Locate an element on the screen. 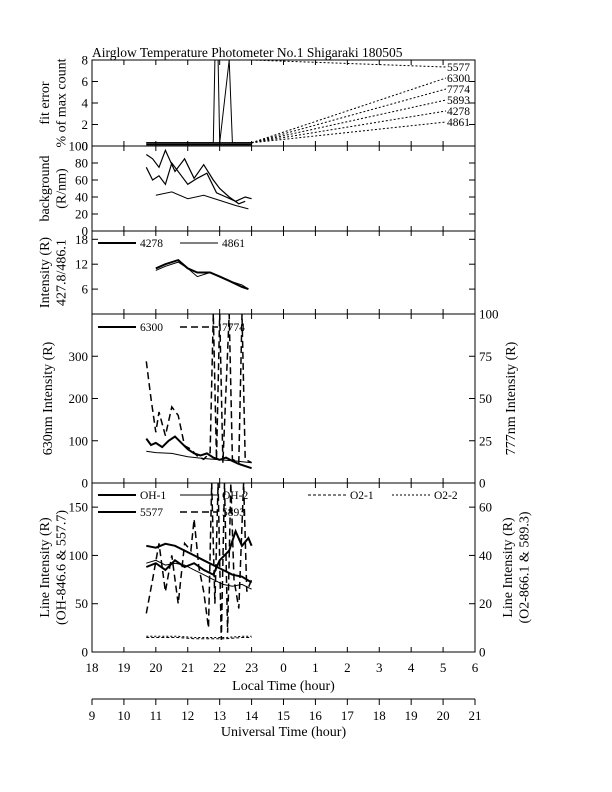 The height and width of the screenshot is (792, 612). y-axis-label-background: background(R/nm) is located at coordinates (53, 188).